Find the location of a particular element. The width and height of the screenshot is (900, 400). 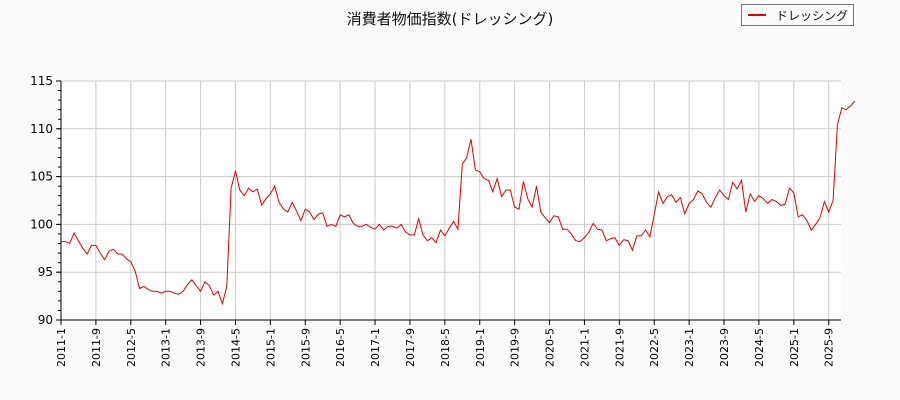

y-tick-label: 100 is located at coordinates (41, 224).